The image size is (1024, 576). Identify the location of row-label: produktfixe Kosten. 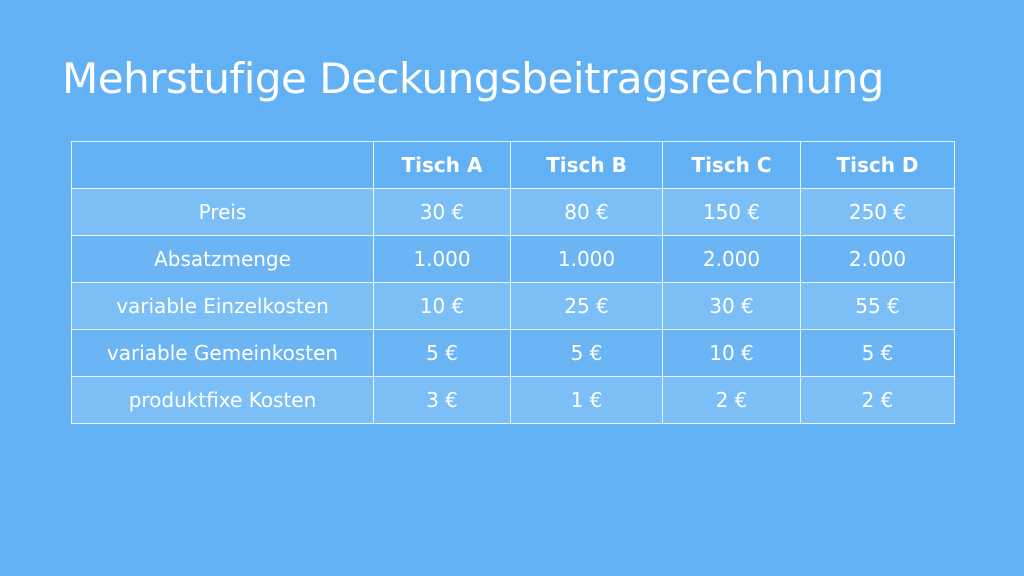
(222, 400).